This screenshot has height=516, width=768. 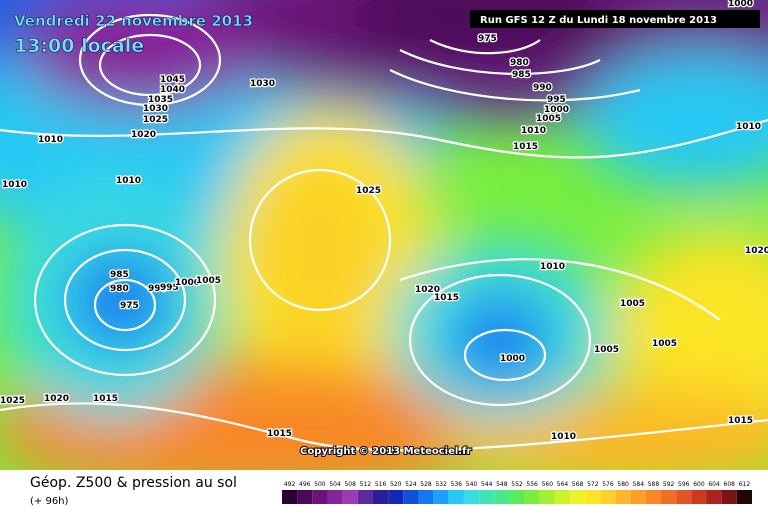 I want to click on scale-label: 520, so click(x=396, y=484).